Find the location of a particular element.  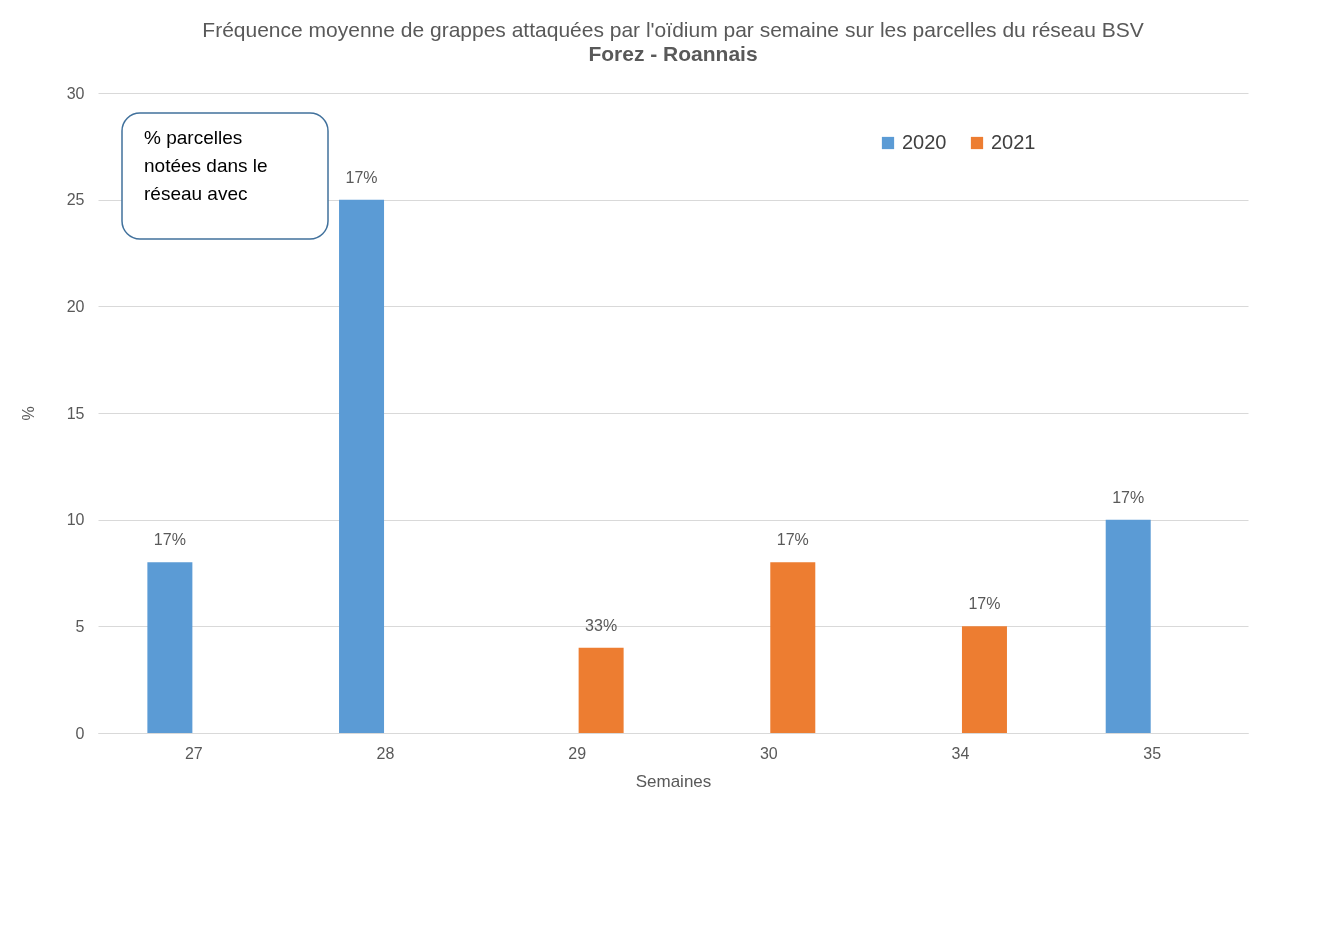

x-axis-title: Semaines is located at coordinates (673, 781).